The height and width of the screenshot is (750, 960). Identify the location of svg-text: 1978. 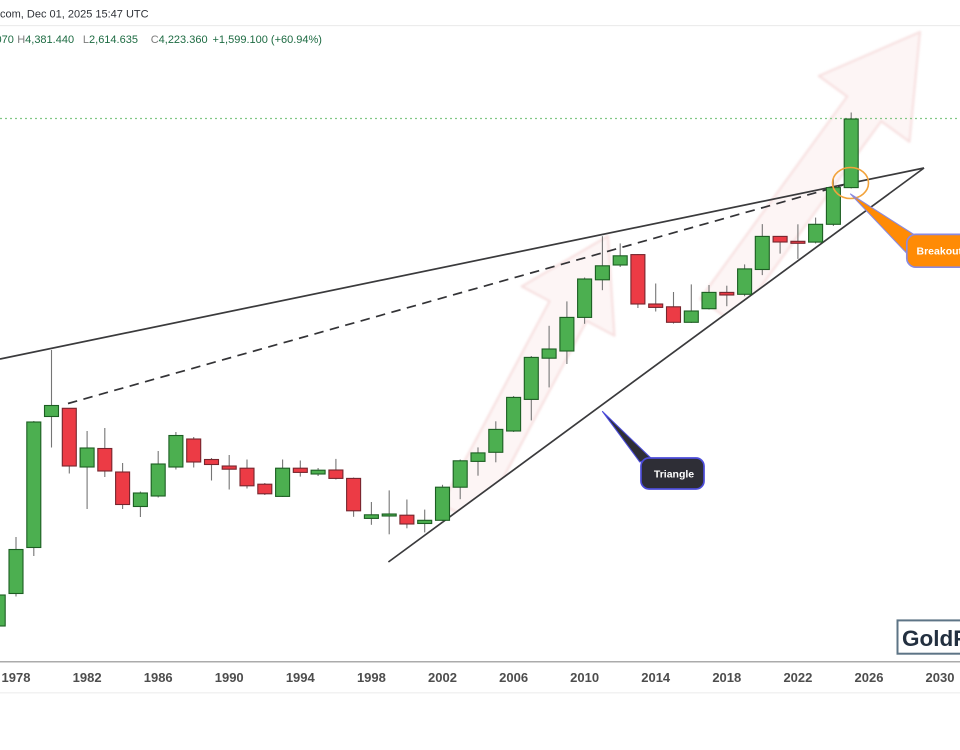
(16, 677).